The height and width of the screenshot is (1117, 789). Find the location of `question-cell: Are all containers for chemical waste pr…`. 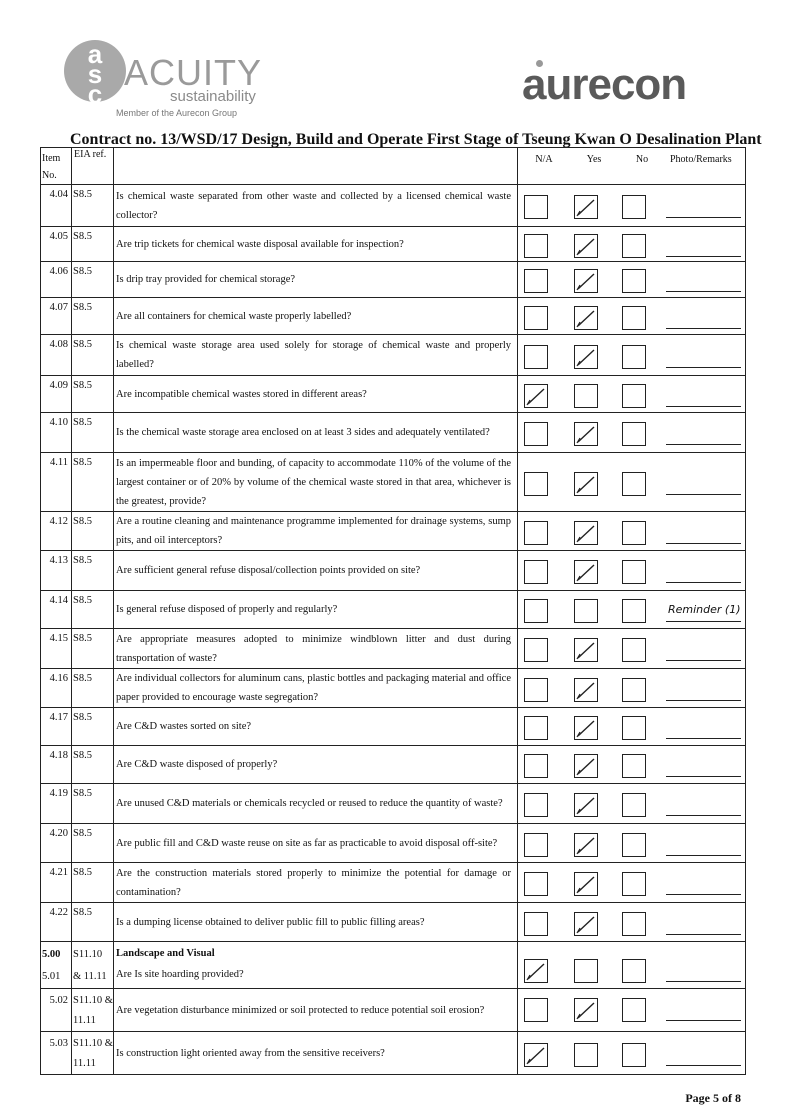

question-cell: Are all containers for chemical waste pr… is located at coordinates (315, 316).